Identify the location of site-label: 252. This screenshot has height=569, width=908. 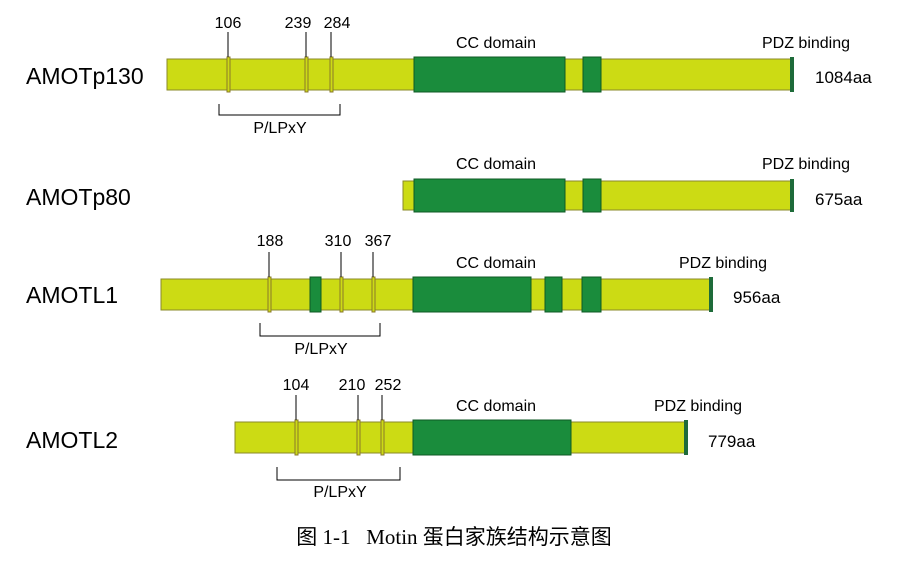
(388, 385).